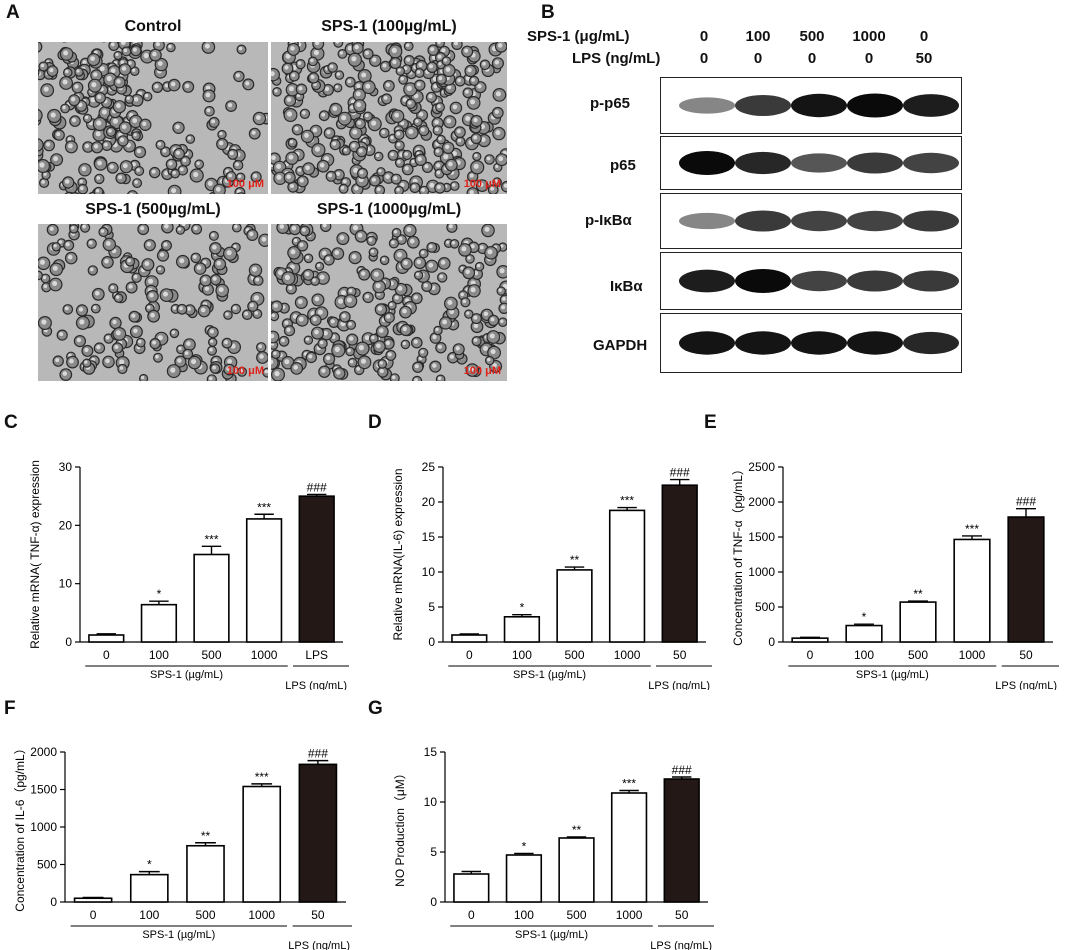  What do you see at coordinates (608, 220) in the screenshot?
I see `blot-label-p-ikba: p-IκBα` at bounding box center [608, 220].